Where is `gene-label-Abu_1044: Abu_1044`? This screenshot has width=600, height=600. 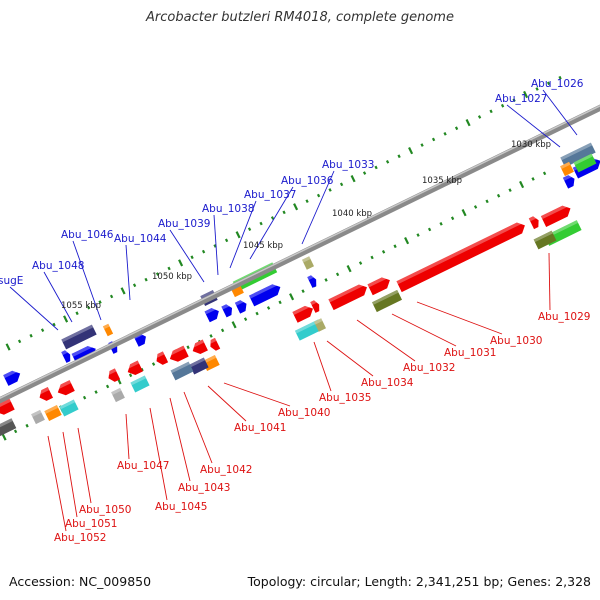 gene-label-Abu_1044: Abu_1044 is located at coordinates (140, 239).